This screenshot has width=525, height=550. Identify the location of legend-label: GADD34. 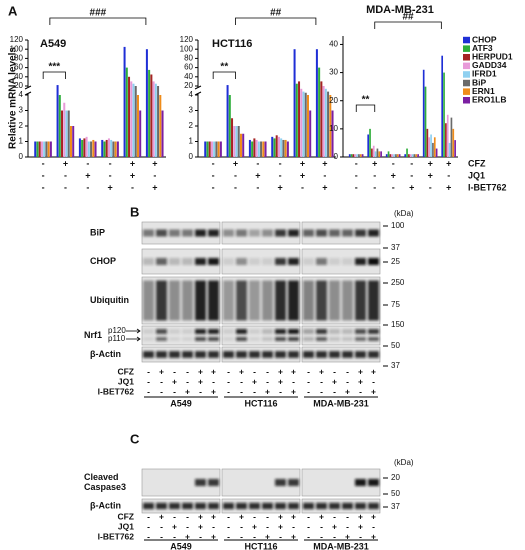
(489, 65).